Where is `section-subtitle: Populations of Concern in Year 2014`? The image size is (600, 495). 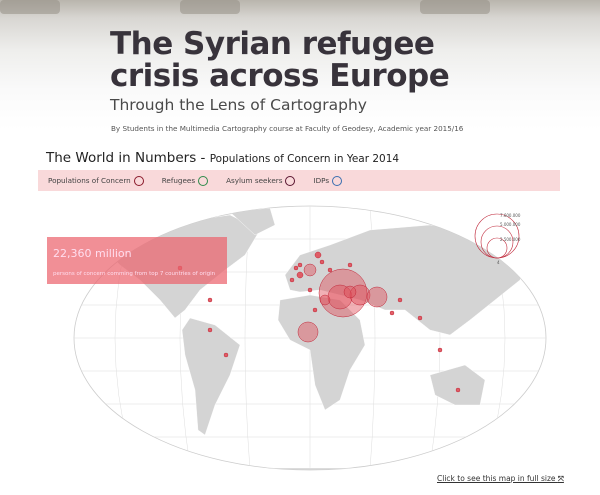
section-subtitle: Populations of Concern in Year 2014 is located at coordinates (304, 159).